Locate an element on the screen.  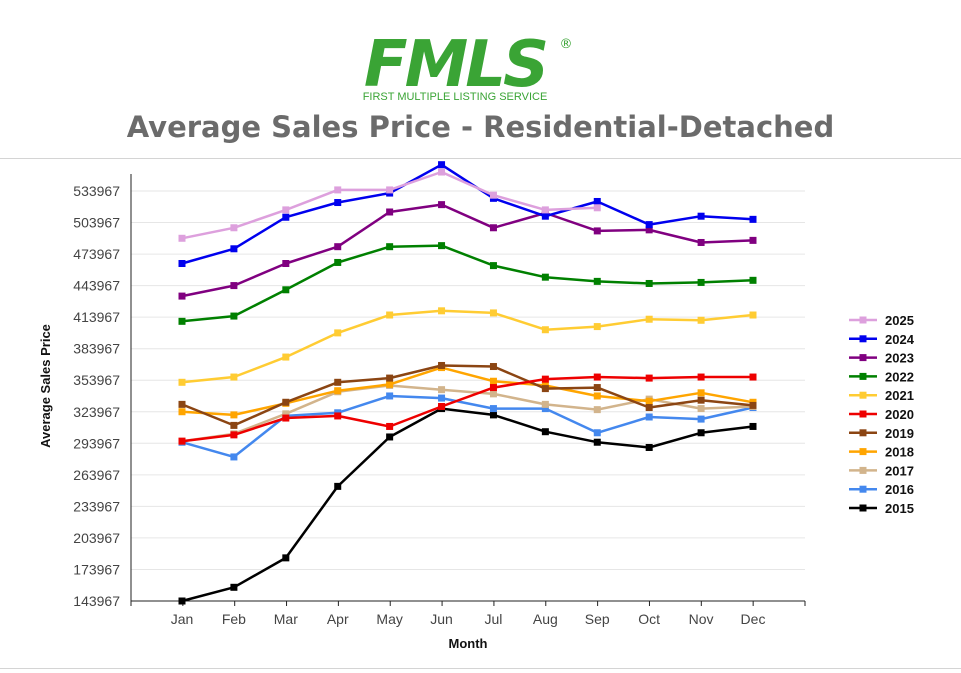
data-point-2020-Apr is located at coordinates (338, 416).